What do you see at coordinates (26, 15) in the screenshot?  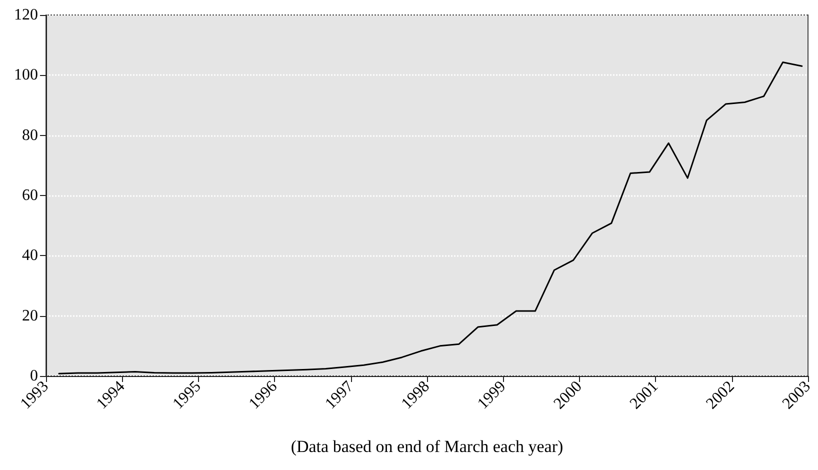 I see `y-tick-label: 120` at bounding box center [26, 15].